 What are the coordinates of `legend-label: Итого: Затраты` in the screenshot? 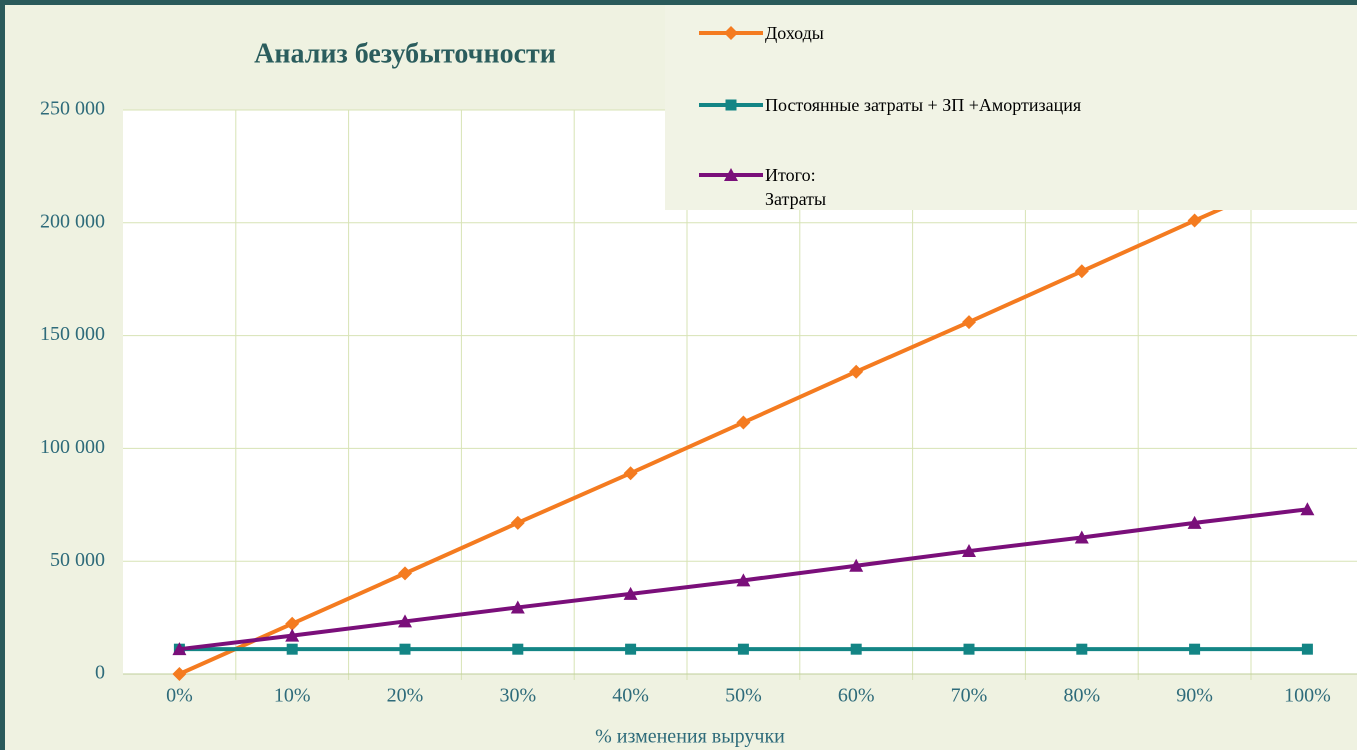 It's located at (796, 187).